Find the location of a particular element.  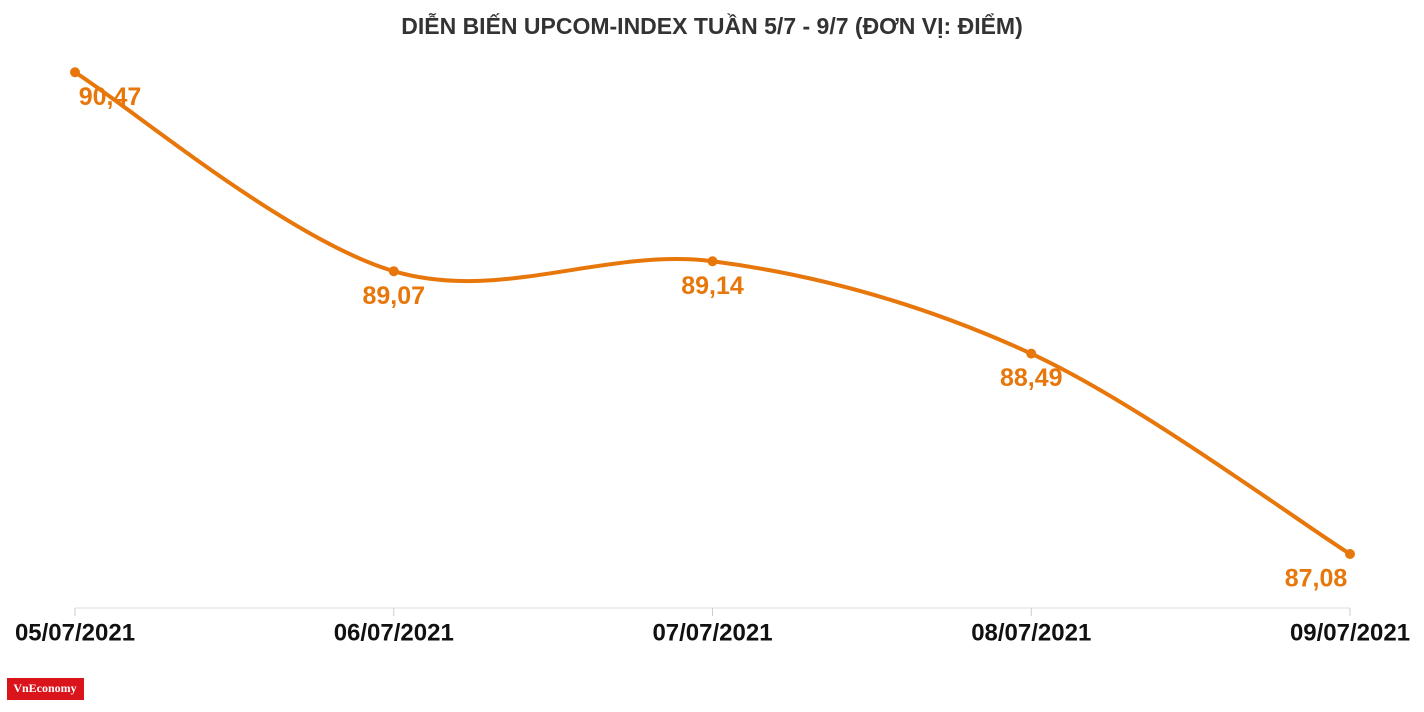

x-tick-label: 05/07/2021 is located at coordinates (75, 632).